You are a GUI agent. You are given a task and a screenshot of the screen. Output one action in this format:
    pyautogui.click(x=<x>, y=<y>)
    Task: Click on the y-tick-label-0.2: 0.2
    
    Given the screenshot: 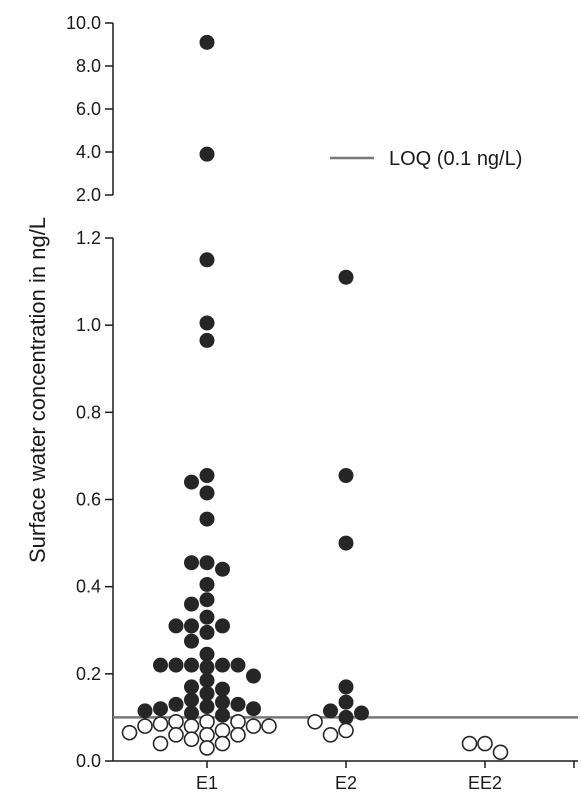 What is the action you would take?
    pyautogui.click(x=88, y=674)
    